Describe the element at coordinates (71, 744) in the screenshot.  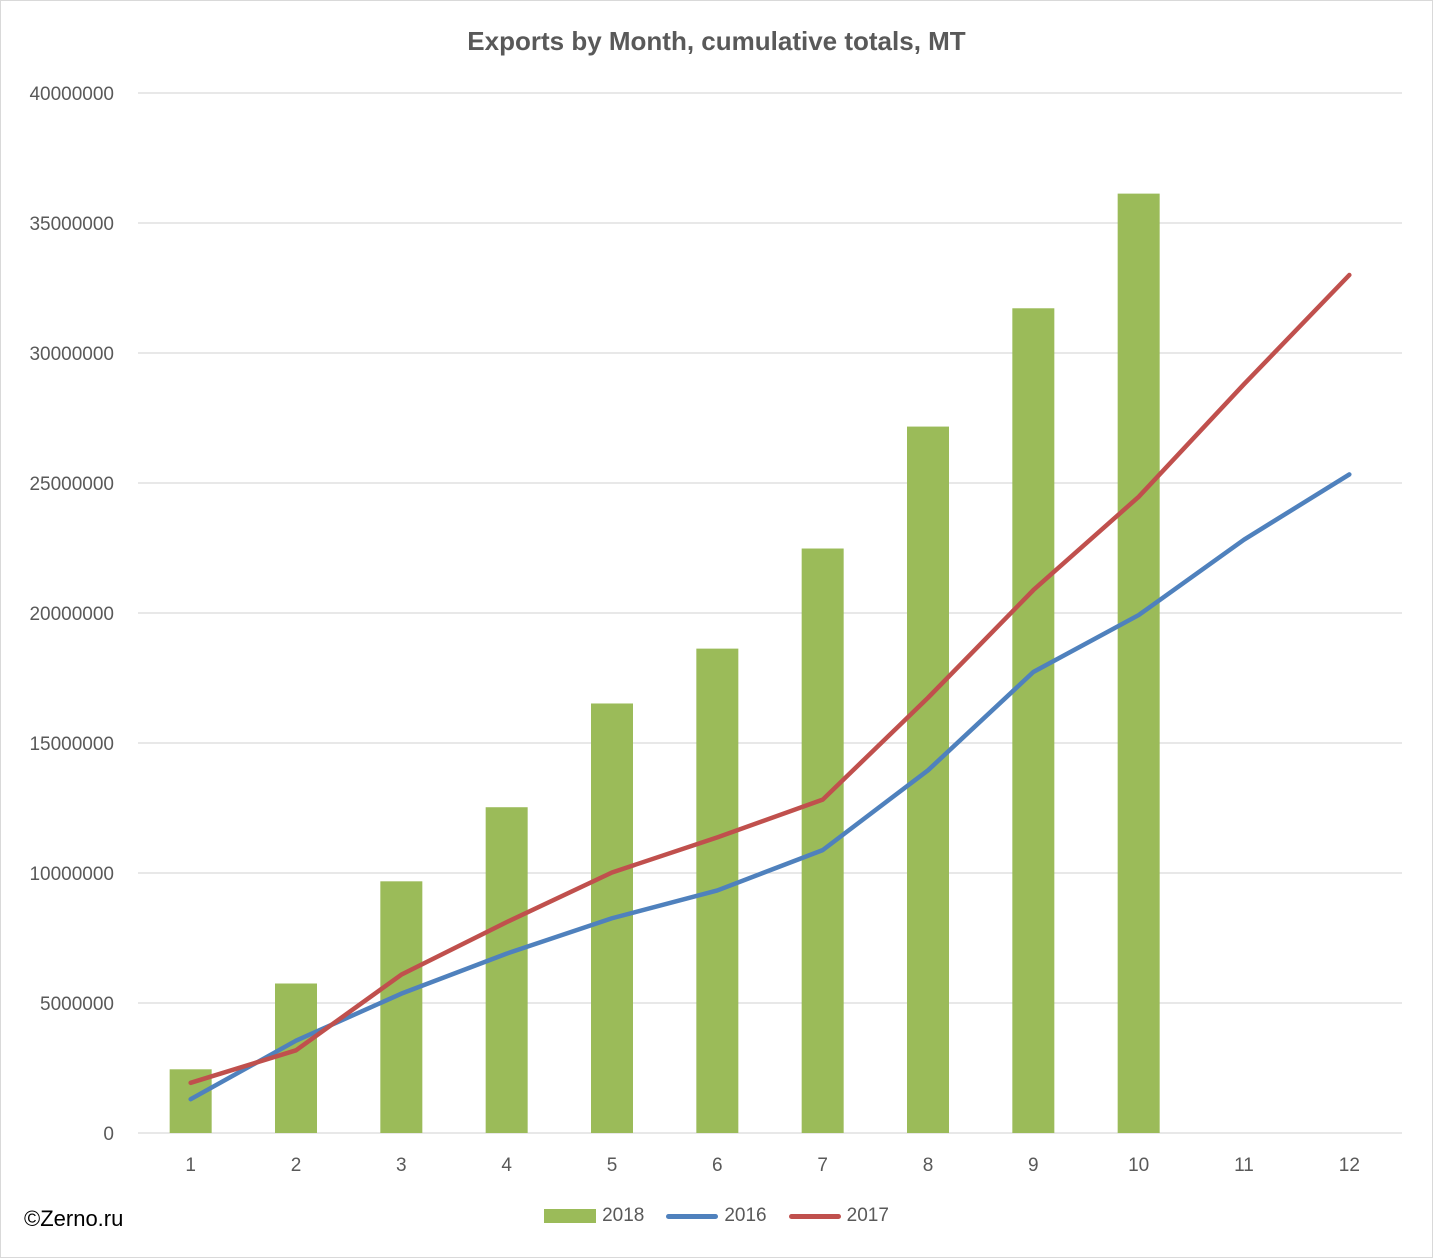
I see `y-tick-label: 15000000` at that location.